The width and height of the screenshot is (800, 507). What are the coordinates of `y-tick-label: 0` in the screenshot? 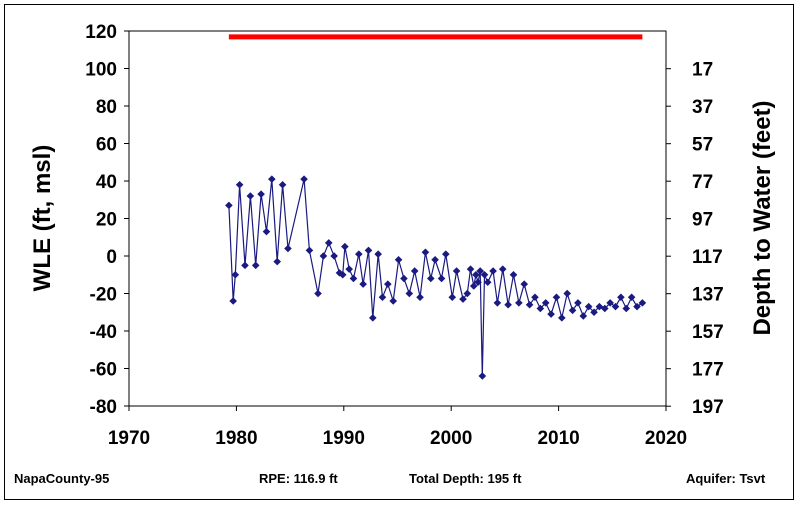 It's located at (111, 257).